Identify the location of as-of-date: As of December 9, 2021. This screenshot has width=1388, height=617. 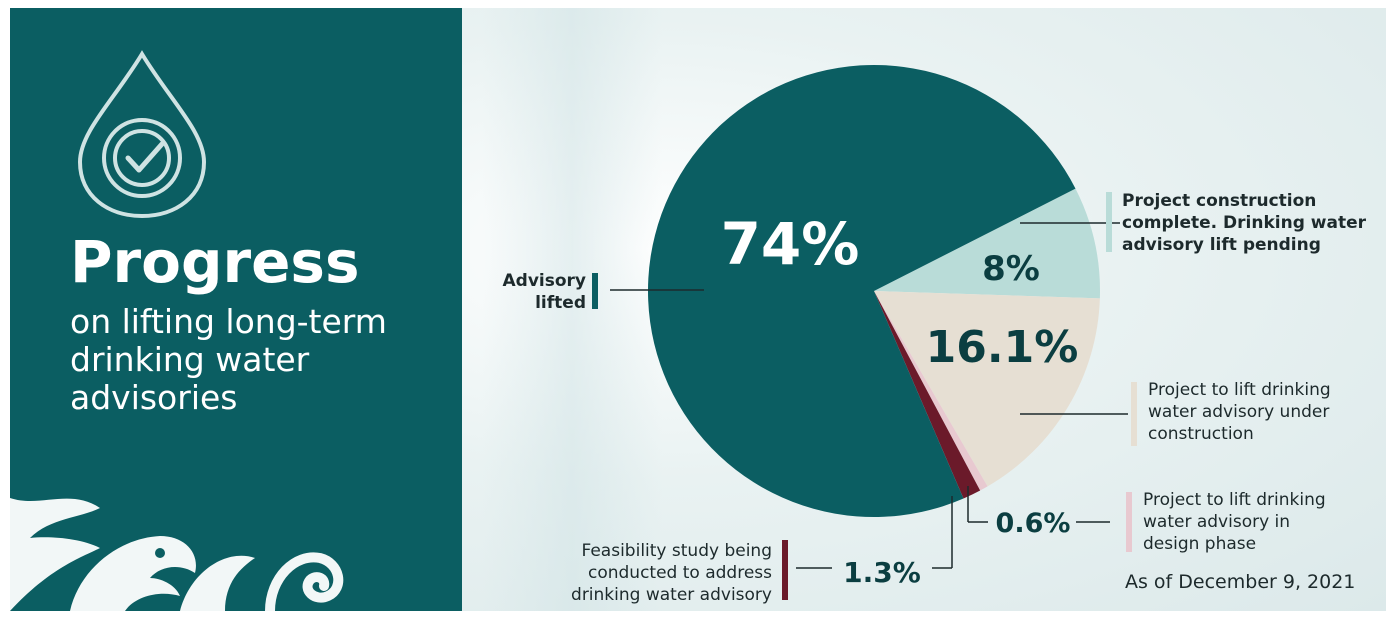
(1240, 582).